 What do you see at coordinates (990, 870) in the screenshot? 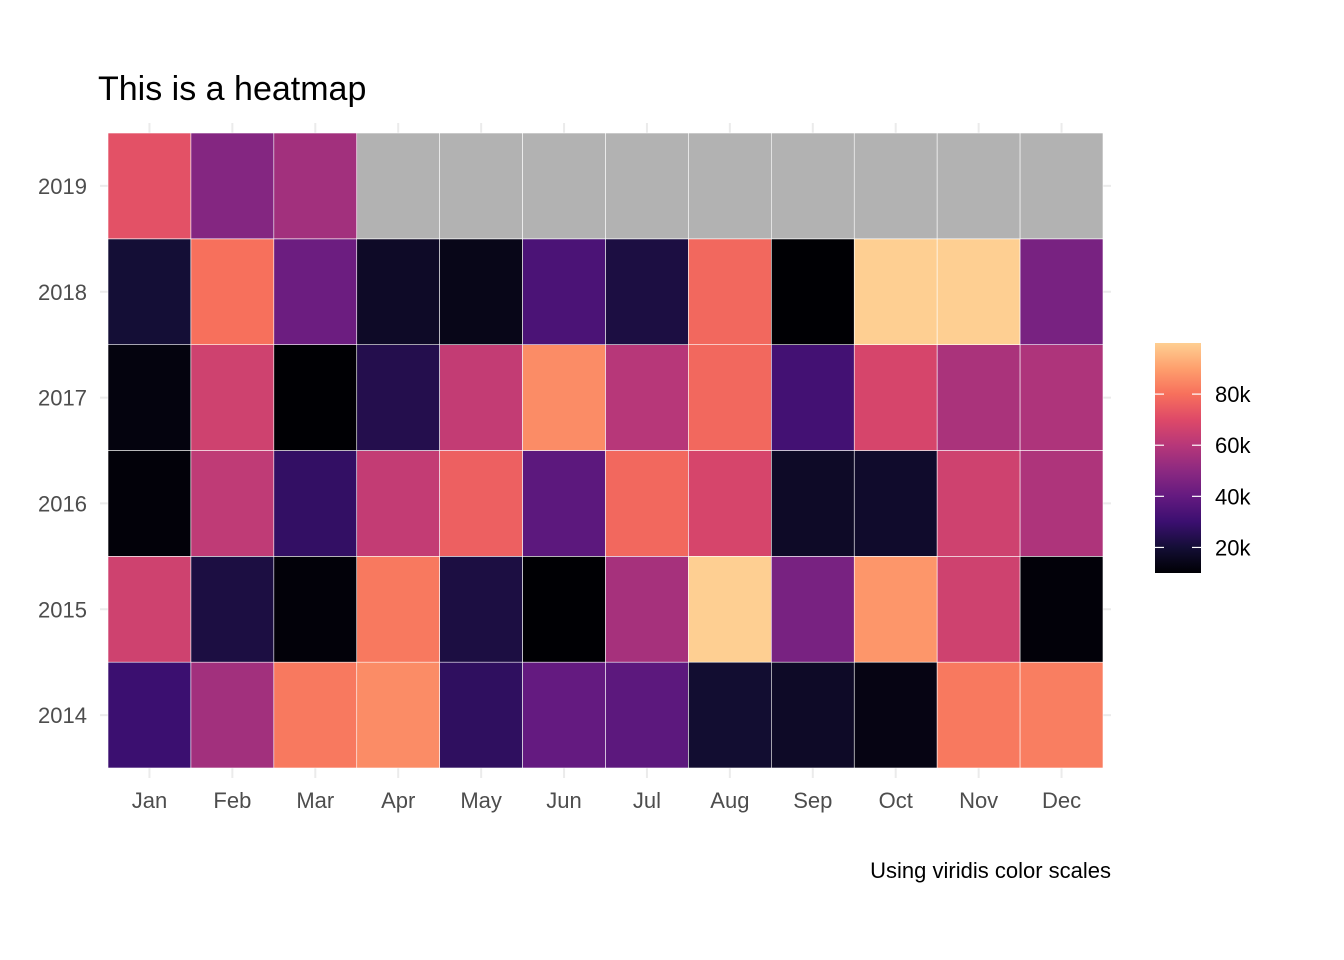
I see `chart-caption: Using viridis color scales` at bounding box center [990, 870].